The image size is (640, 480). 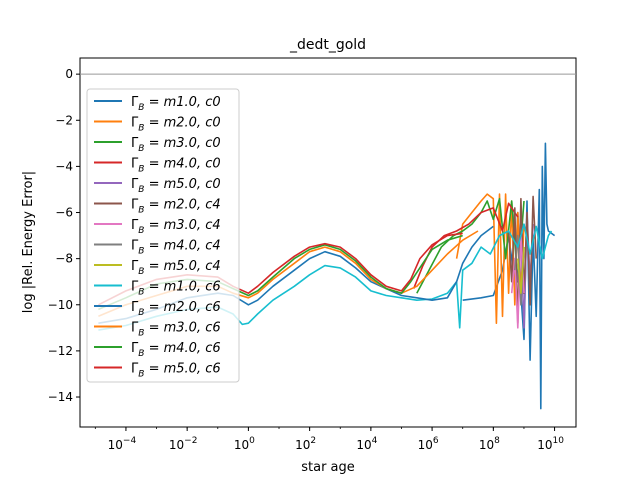 What do you see at coordinates (60, 351) in the screenshot?
I see `y-tick-label: −12` at bounding box center [60, 351].